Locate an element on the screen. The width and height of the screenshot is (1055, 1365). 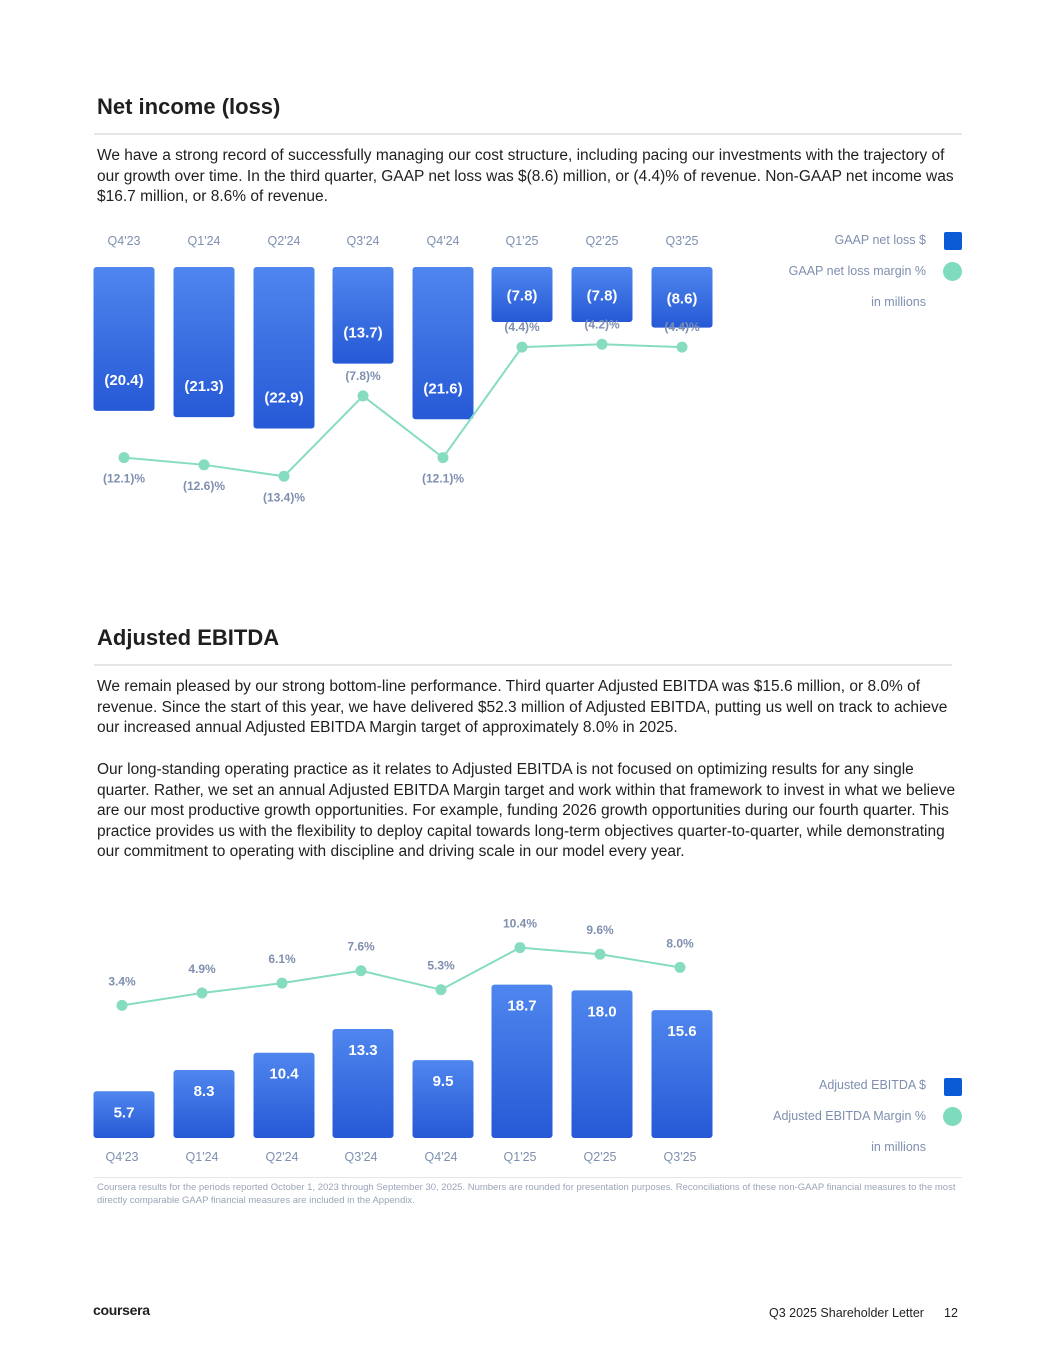
bar-value-label: 8.3 is located at coordinates (204, 1091).